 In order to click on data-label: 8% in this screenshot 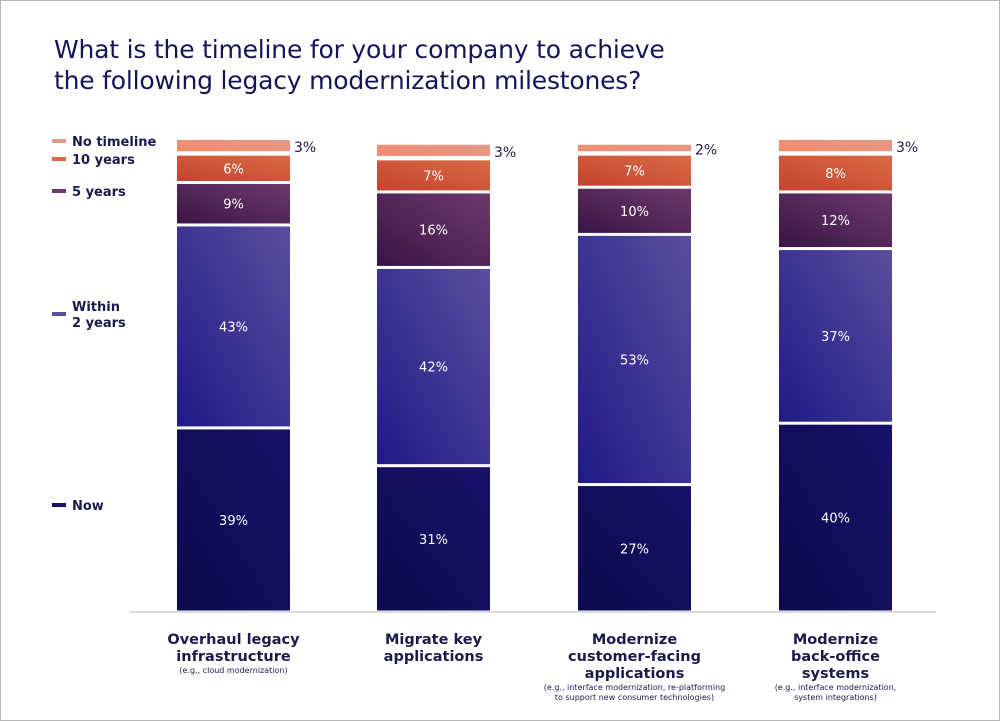, I will do `click(835, 174)`.